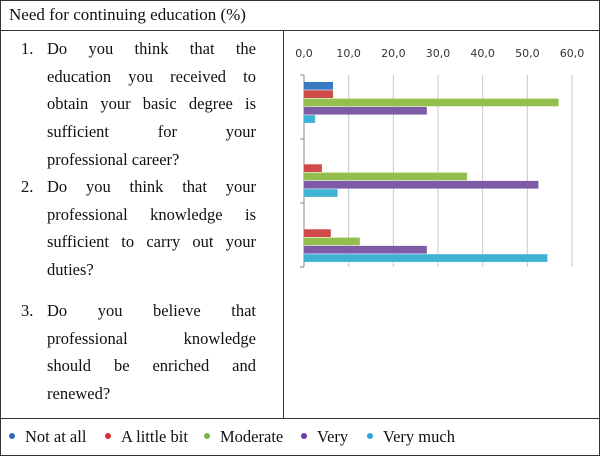  What do you see at coordinates (438, 53) in the screenshot?
I see `x-tick-label: 30,0` at bounding box center [438, 53].